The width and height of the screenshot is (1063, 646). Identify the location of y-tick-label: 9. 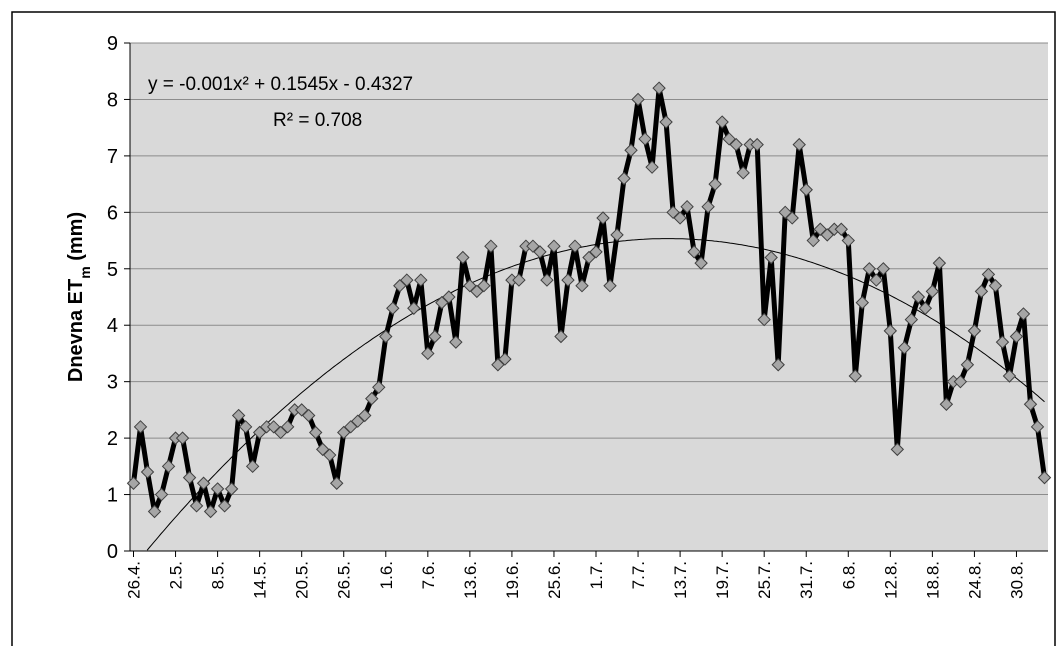
(112, 44).